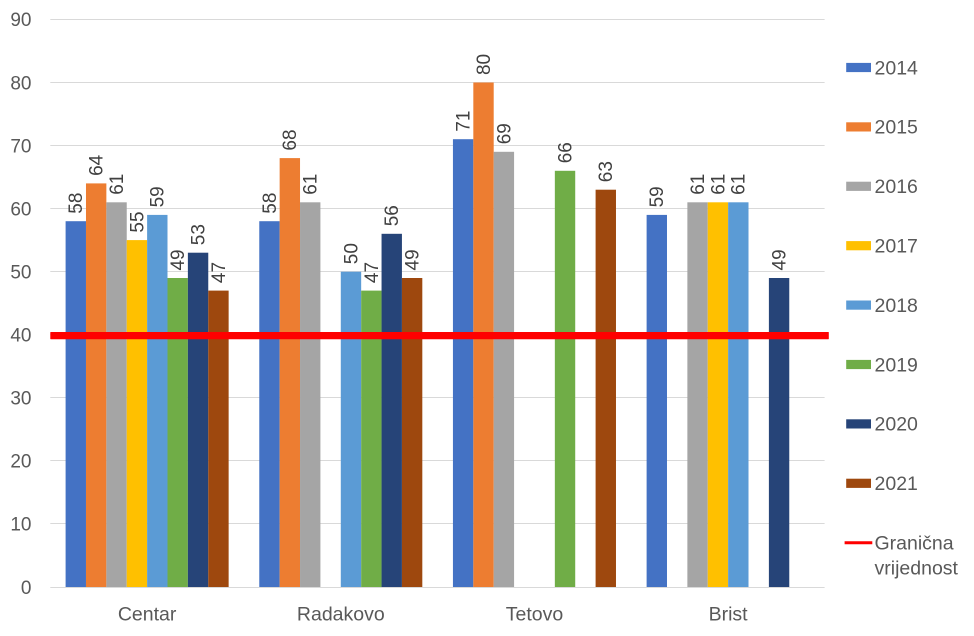 This screenshot has height=636, width=974. What do you see at coordinates (137, 221) in the screenshot?
I see `svg-text: 55` at bounding box center [137, 221].